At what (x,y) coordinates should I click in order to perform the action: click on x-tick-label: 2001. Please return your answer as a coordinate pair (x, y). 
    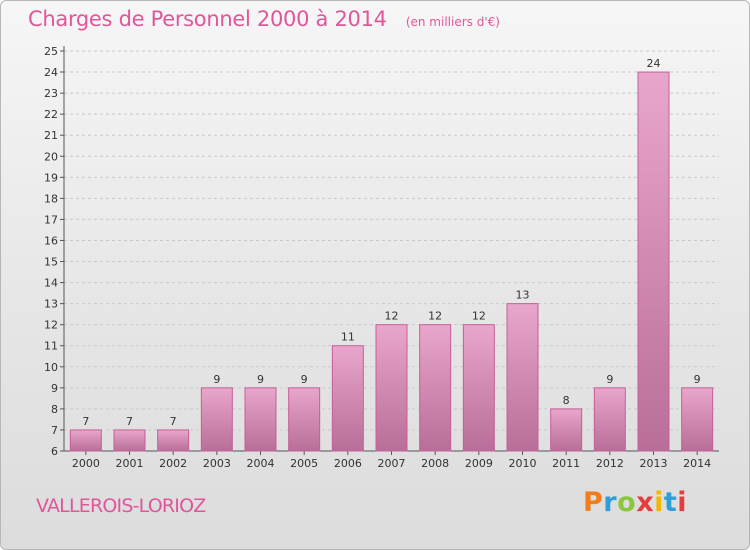
    Looking at the image, I should click on (130, 463).